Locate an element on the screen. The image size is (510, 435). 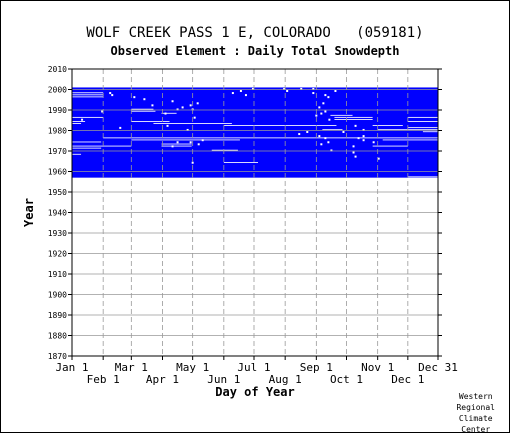
y-tick-label: 1990 is located at coordinates (57, 110).